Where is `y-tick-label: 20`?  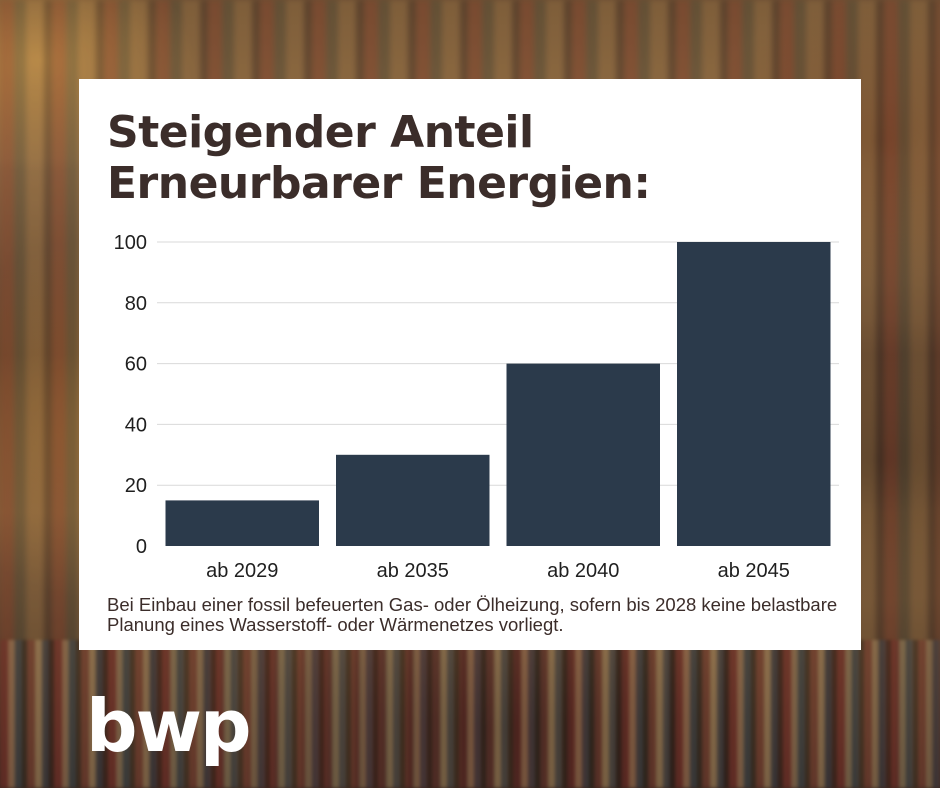 y-tick-label: 20 is located at coordinates (136, 486).